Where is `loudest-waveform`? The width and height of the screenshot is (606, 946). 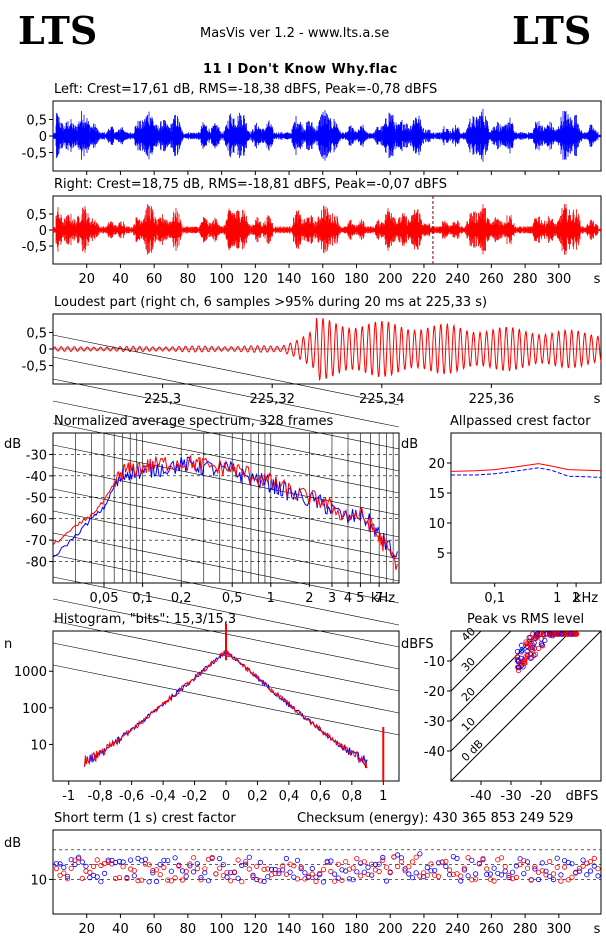
loudest-waveform is located at coordinates (327, 349).